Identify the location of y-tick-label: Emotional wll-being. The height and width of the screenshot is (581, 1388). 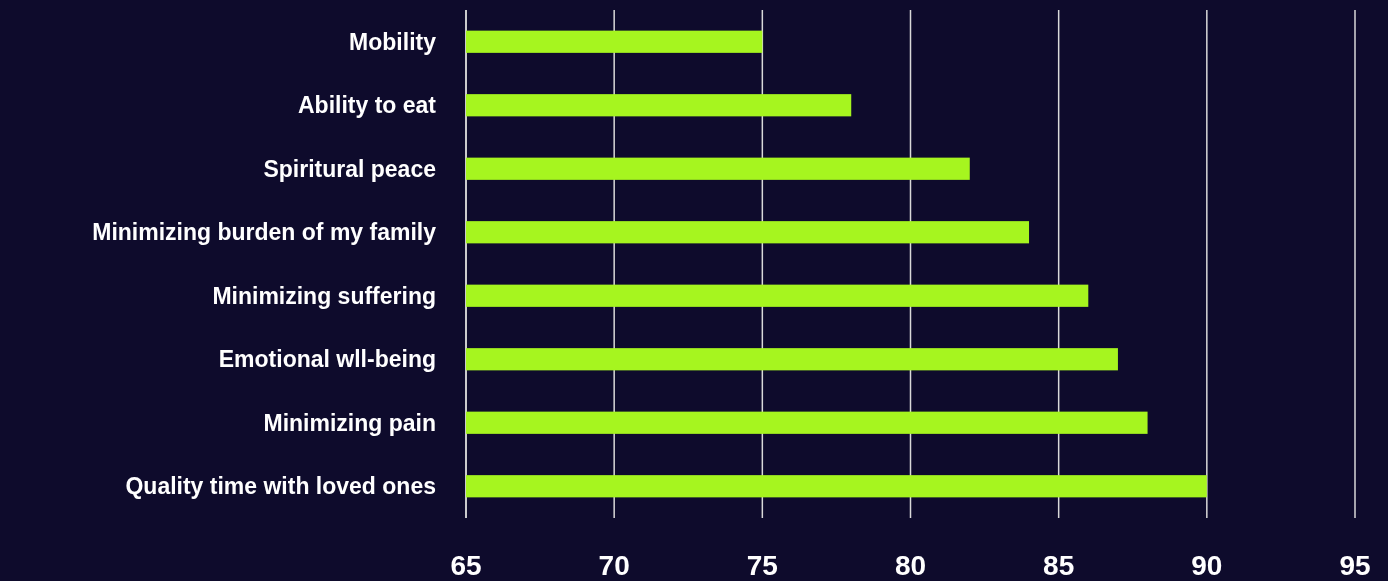
(327, 359).